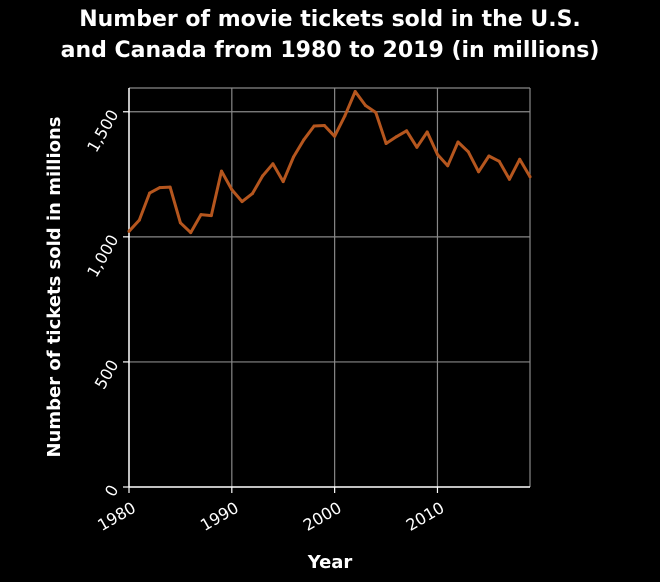  I want to click on y-axis-label: Number of tickets sold in millions, so click(54, 286).